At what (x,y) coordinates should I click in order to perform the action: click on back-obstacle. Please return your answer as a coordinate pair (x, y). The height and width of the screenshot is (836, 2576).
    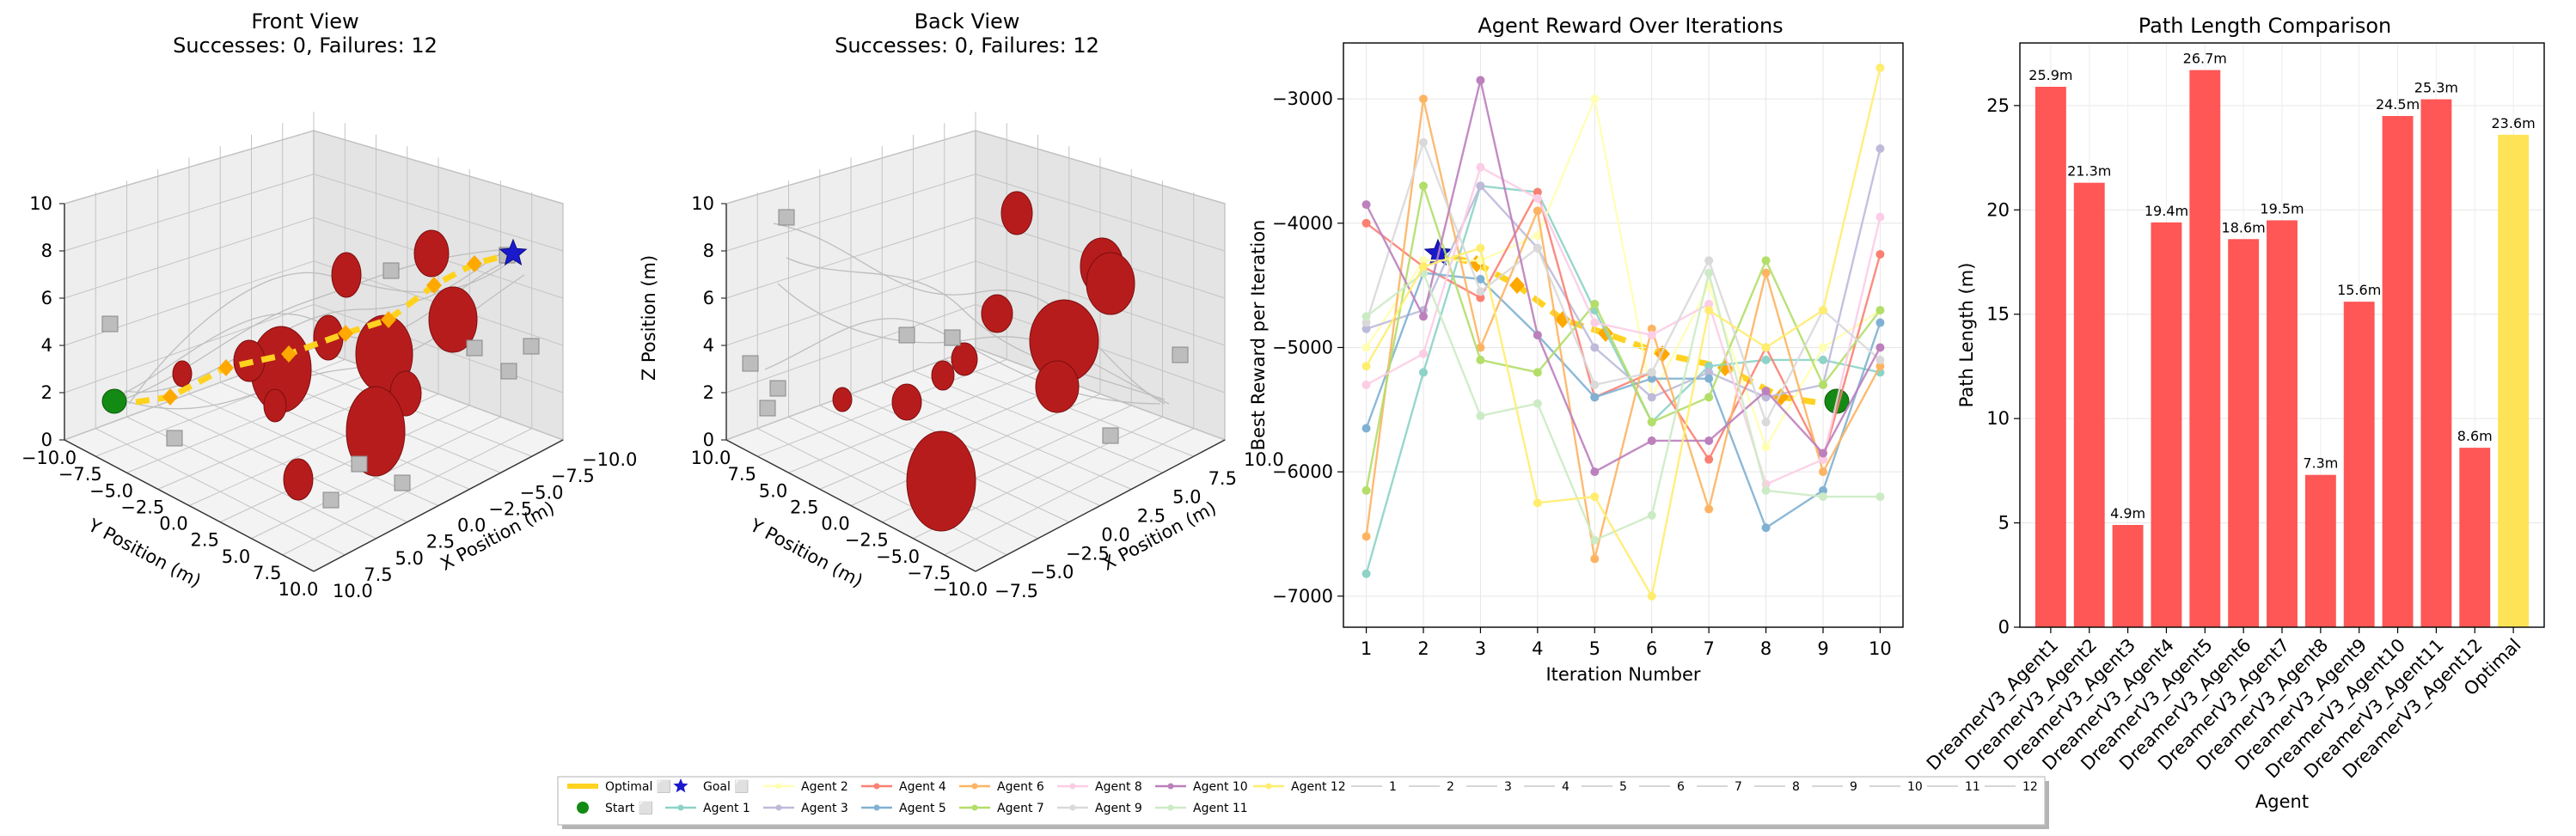
    Looking at the image, I should click on (997, 313).